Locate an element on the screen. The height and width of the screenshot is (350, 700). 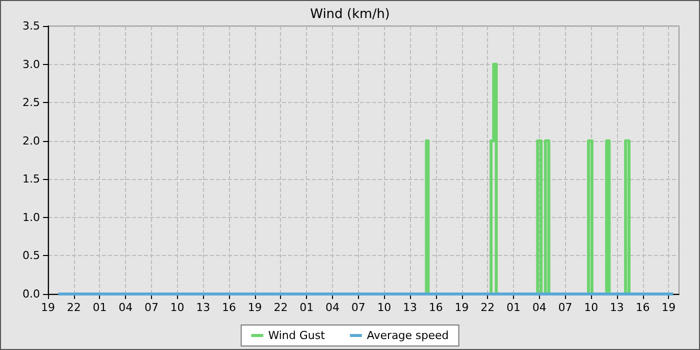
y-tick-label: 0.0 is located at coordinates (31, 294).